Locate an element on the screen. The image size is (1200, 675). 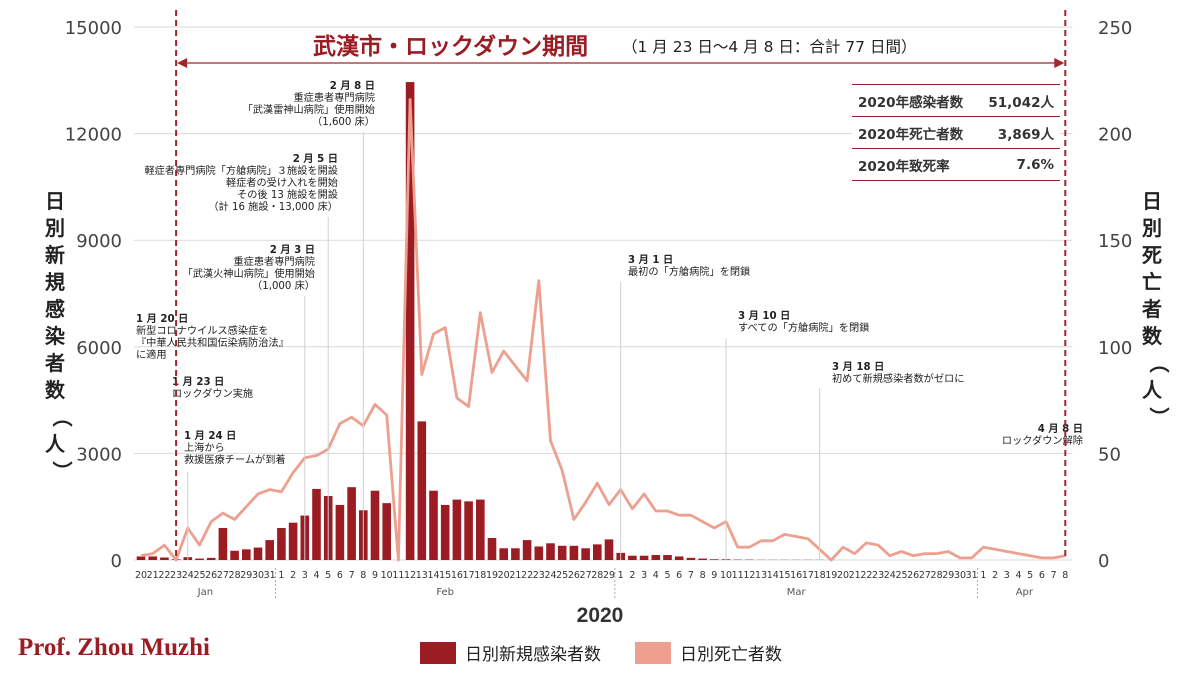
month-label: Jan is located at coordinates (205, 592).